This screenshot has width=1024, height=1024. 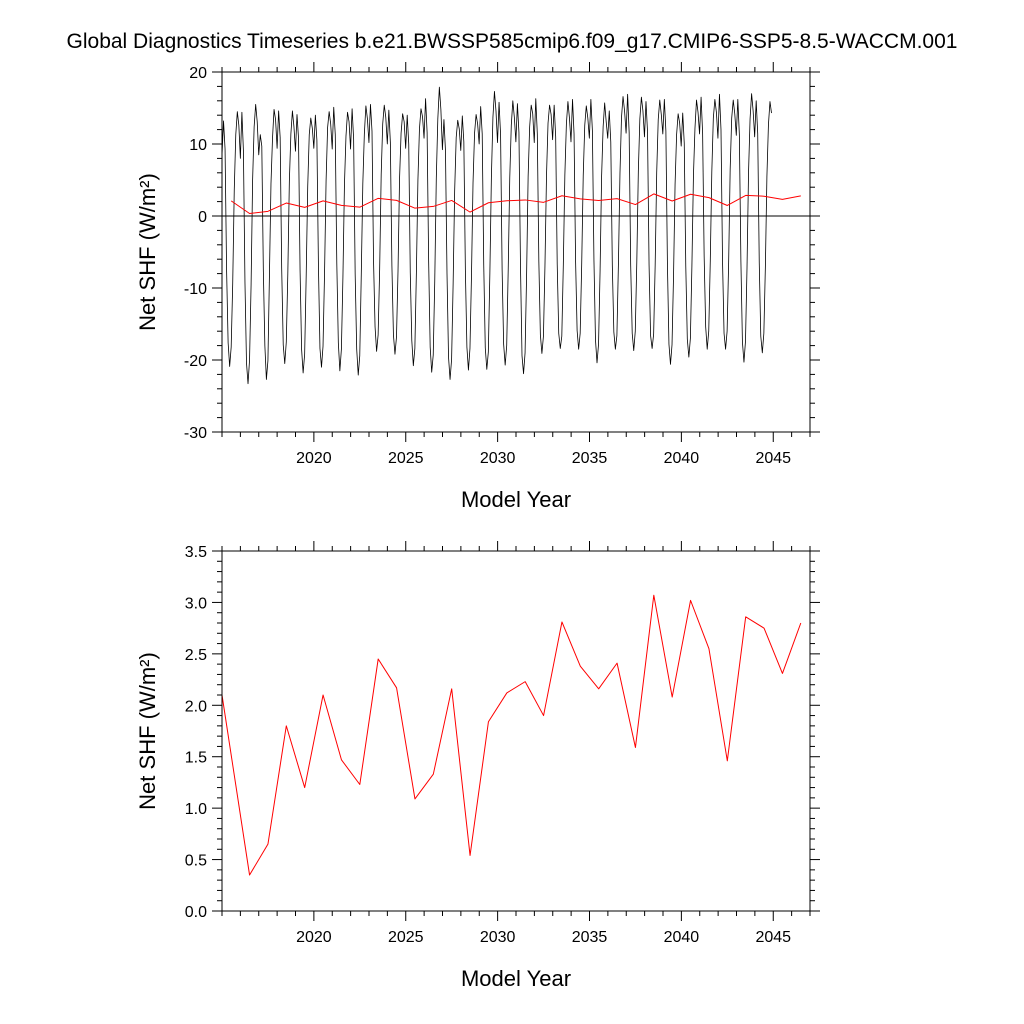 I want to click on y-tick-label: 3.0, so click(x=196, y=603).